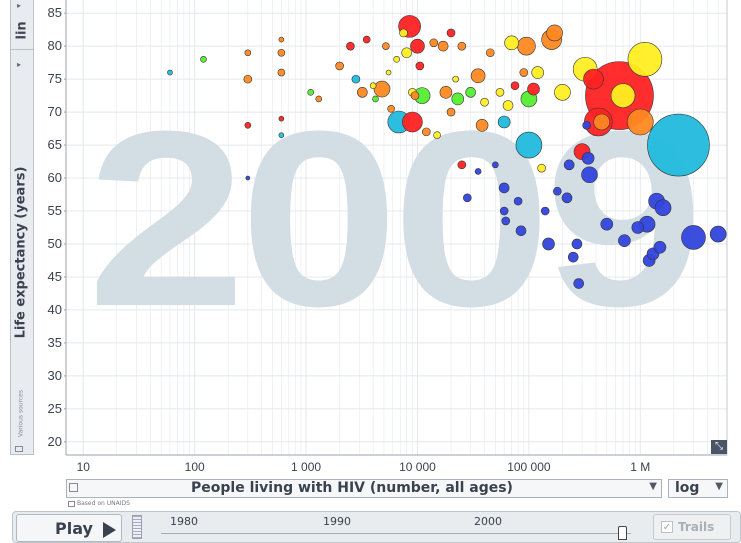 The image size is (741, 543). What do you see at coordinates (55, 309) in the screenshot?
I see `y-tick-label: 40` at bounding box center [55, 309].